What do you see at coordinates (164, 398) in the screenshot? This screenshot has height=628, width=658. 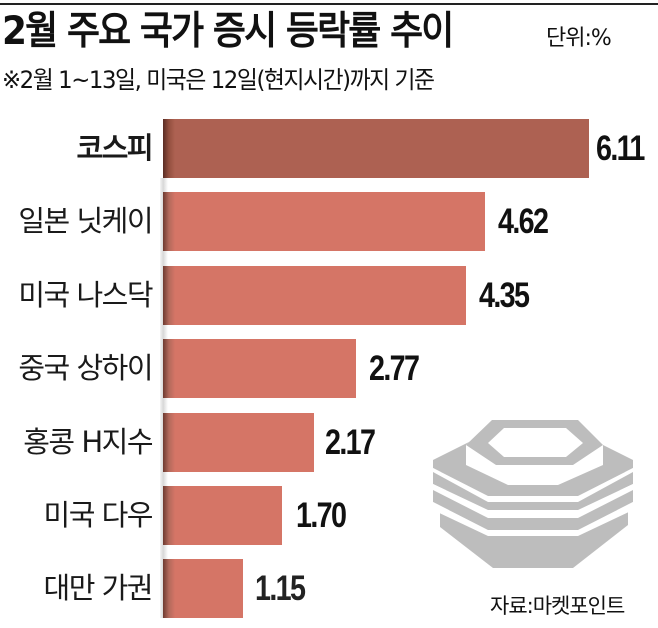 I see `axis-shadow` at bounding box center [164, 398].